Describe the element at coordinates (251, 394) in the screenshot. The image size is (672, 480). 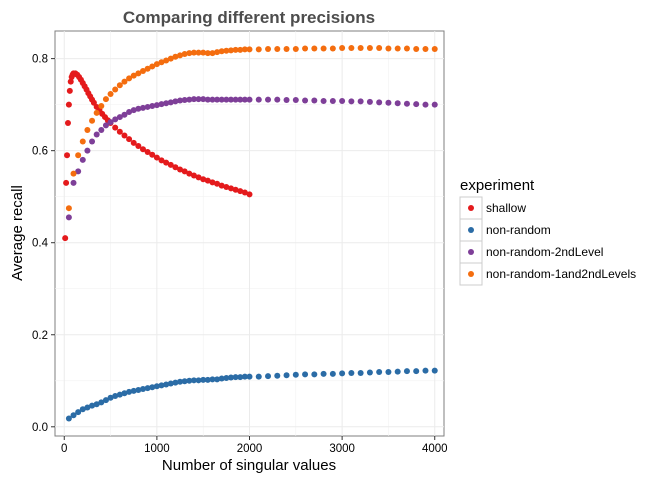
I see `series-non-random` at that location.